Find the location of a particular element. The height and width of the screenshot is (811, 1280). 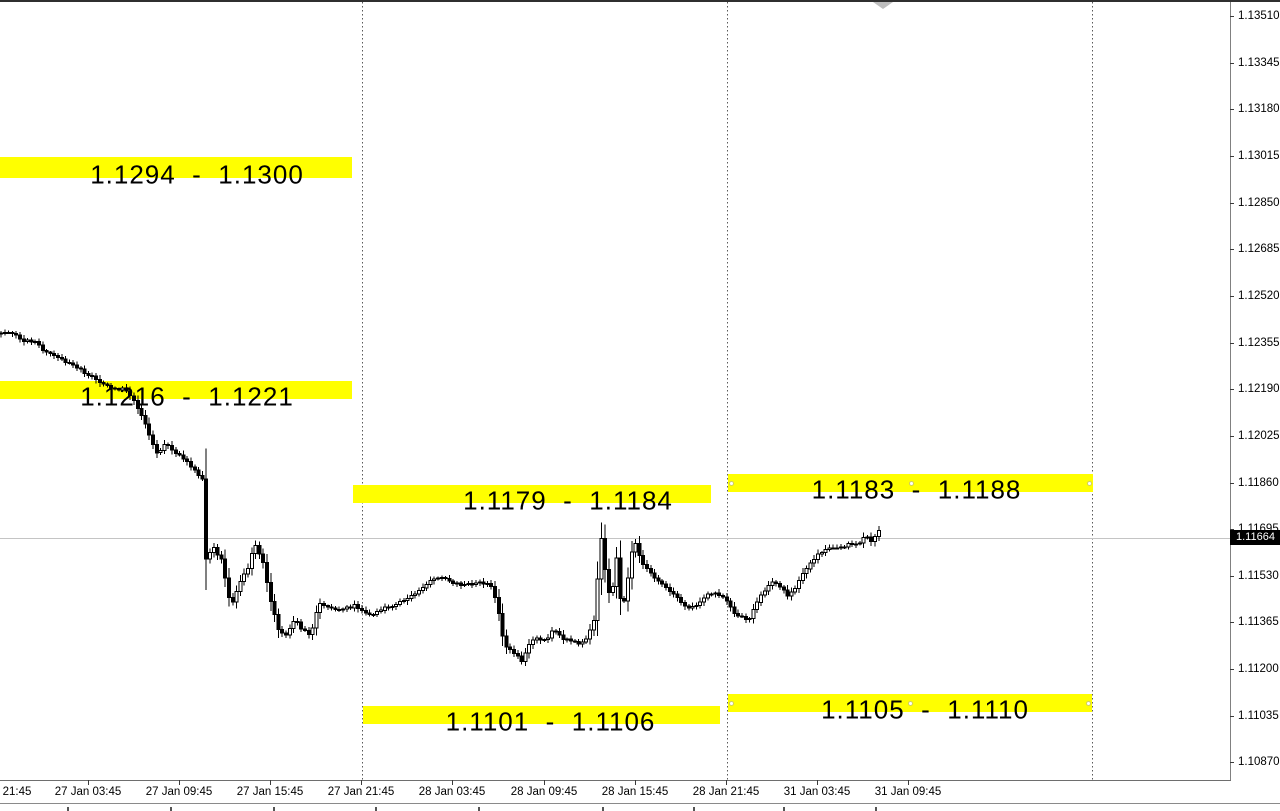

time-axis-label: 27 Jan 21:45 is located at coordinates (361, 792).